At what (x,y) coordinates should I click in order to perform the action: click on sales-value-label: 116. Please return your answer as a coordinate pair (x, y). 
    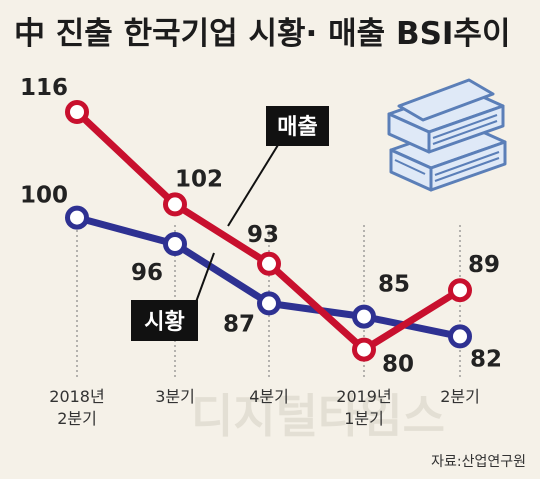
    Looking at the image, I should click on (44, 88).